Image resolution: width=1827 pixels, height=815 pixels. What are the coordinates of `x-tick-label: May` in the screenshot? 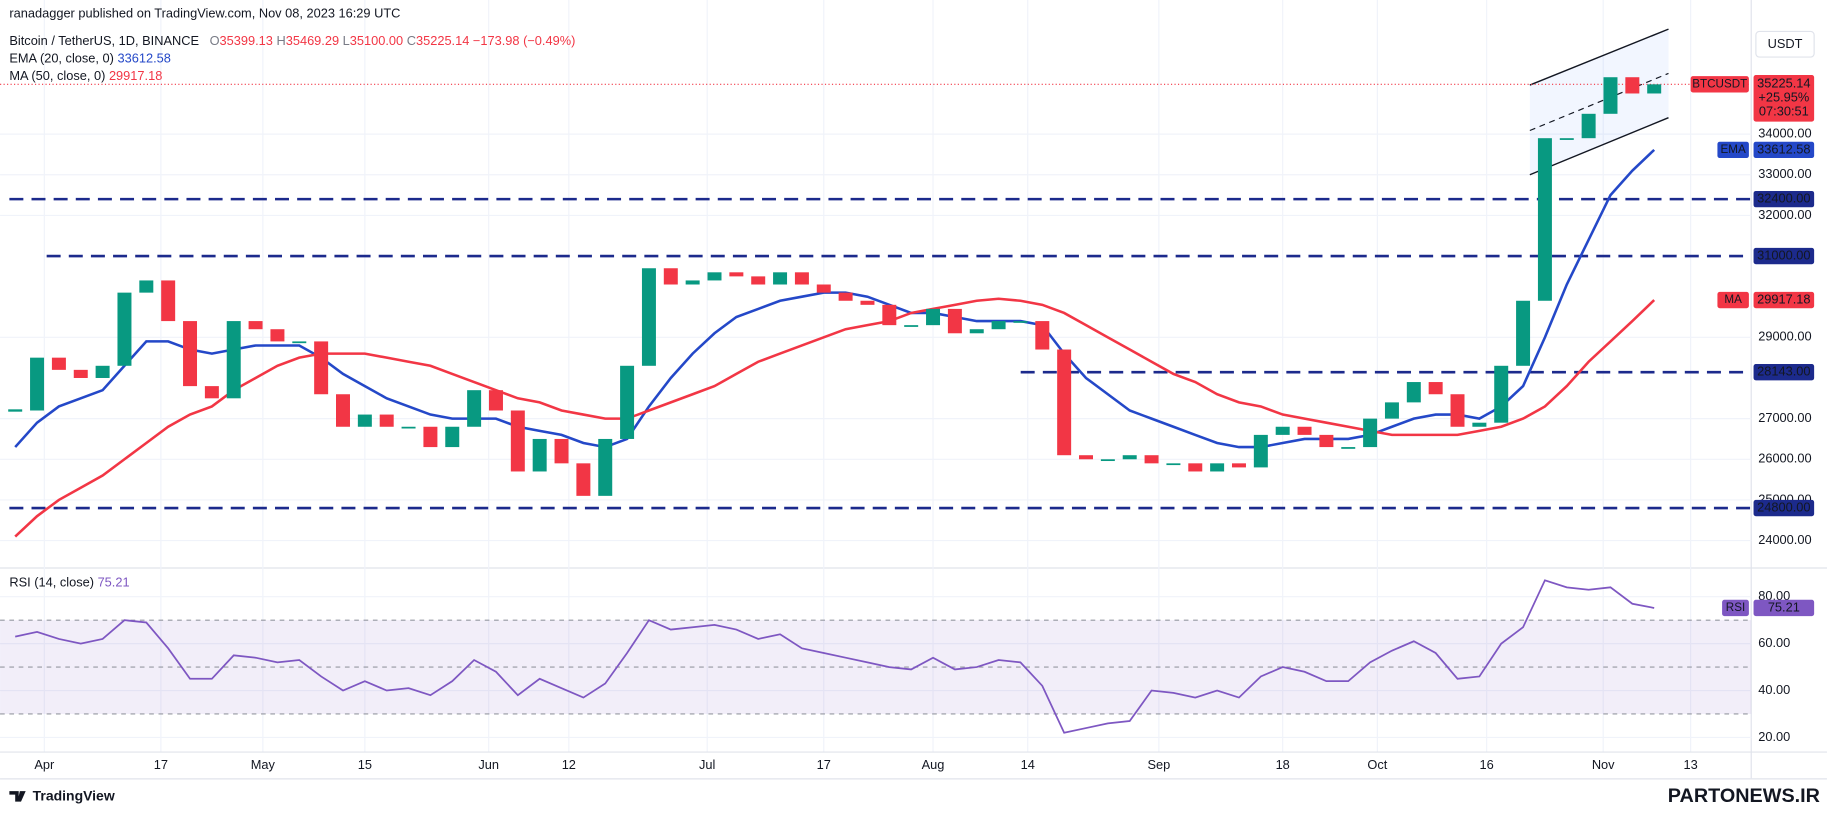 It's located at (263, 764).